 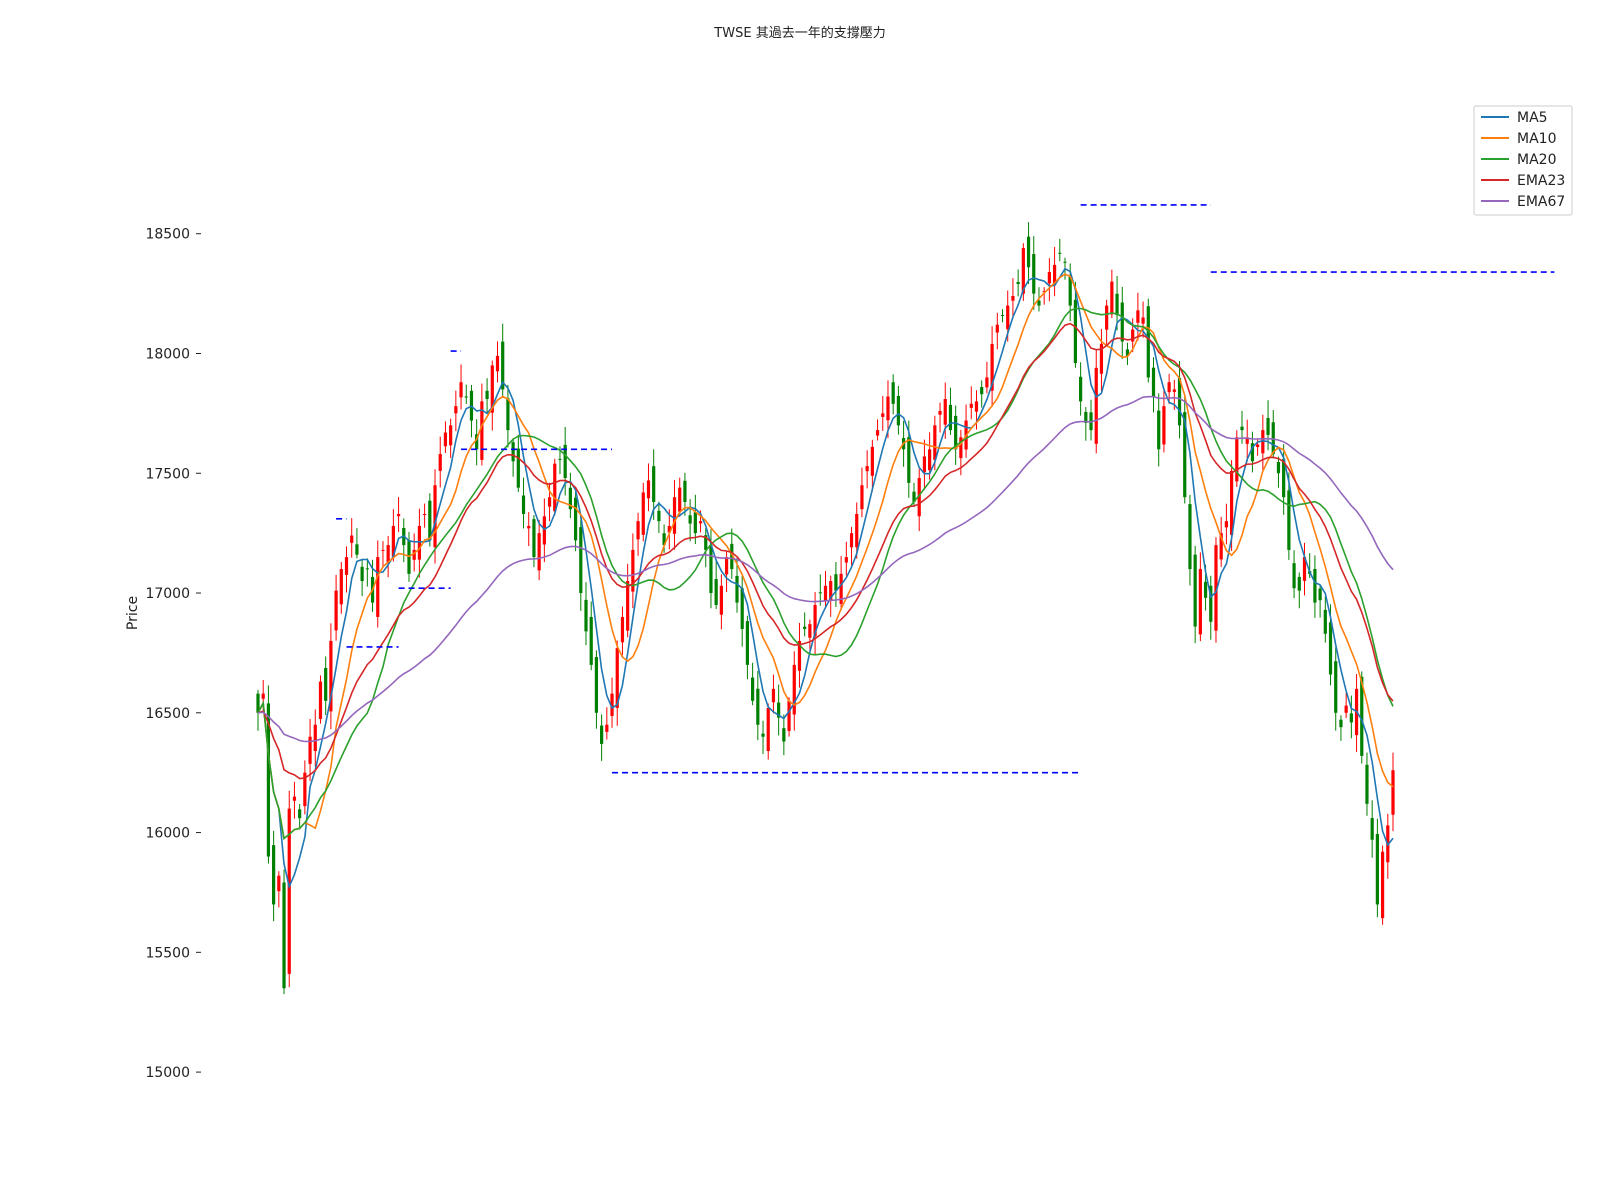 What do you see at coordinates (173, 654) in the screenshot?
I see `y-axis: 15000 15500 16000 16500 17000 17500 18000 18500` at bounding box center [173, 654].